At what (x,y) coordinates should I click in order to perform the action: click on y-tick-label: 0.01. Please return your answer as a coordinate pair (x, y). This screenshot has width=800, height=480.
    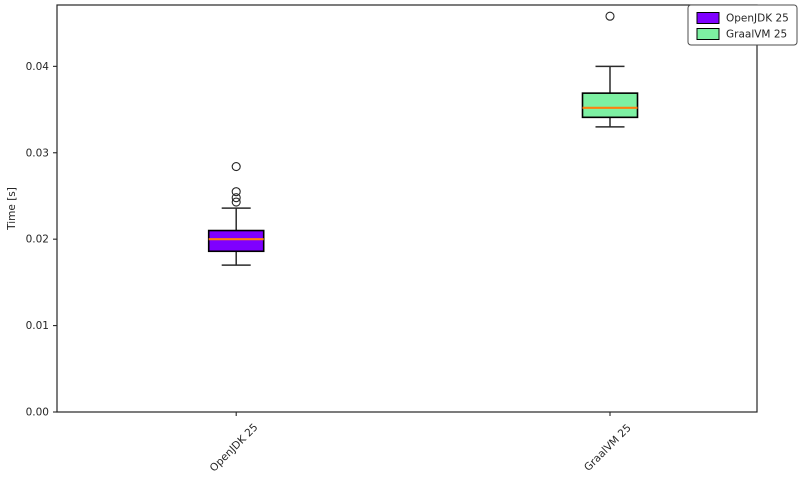
    Looking at the image, I should click on (37, 326).